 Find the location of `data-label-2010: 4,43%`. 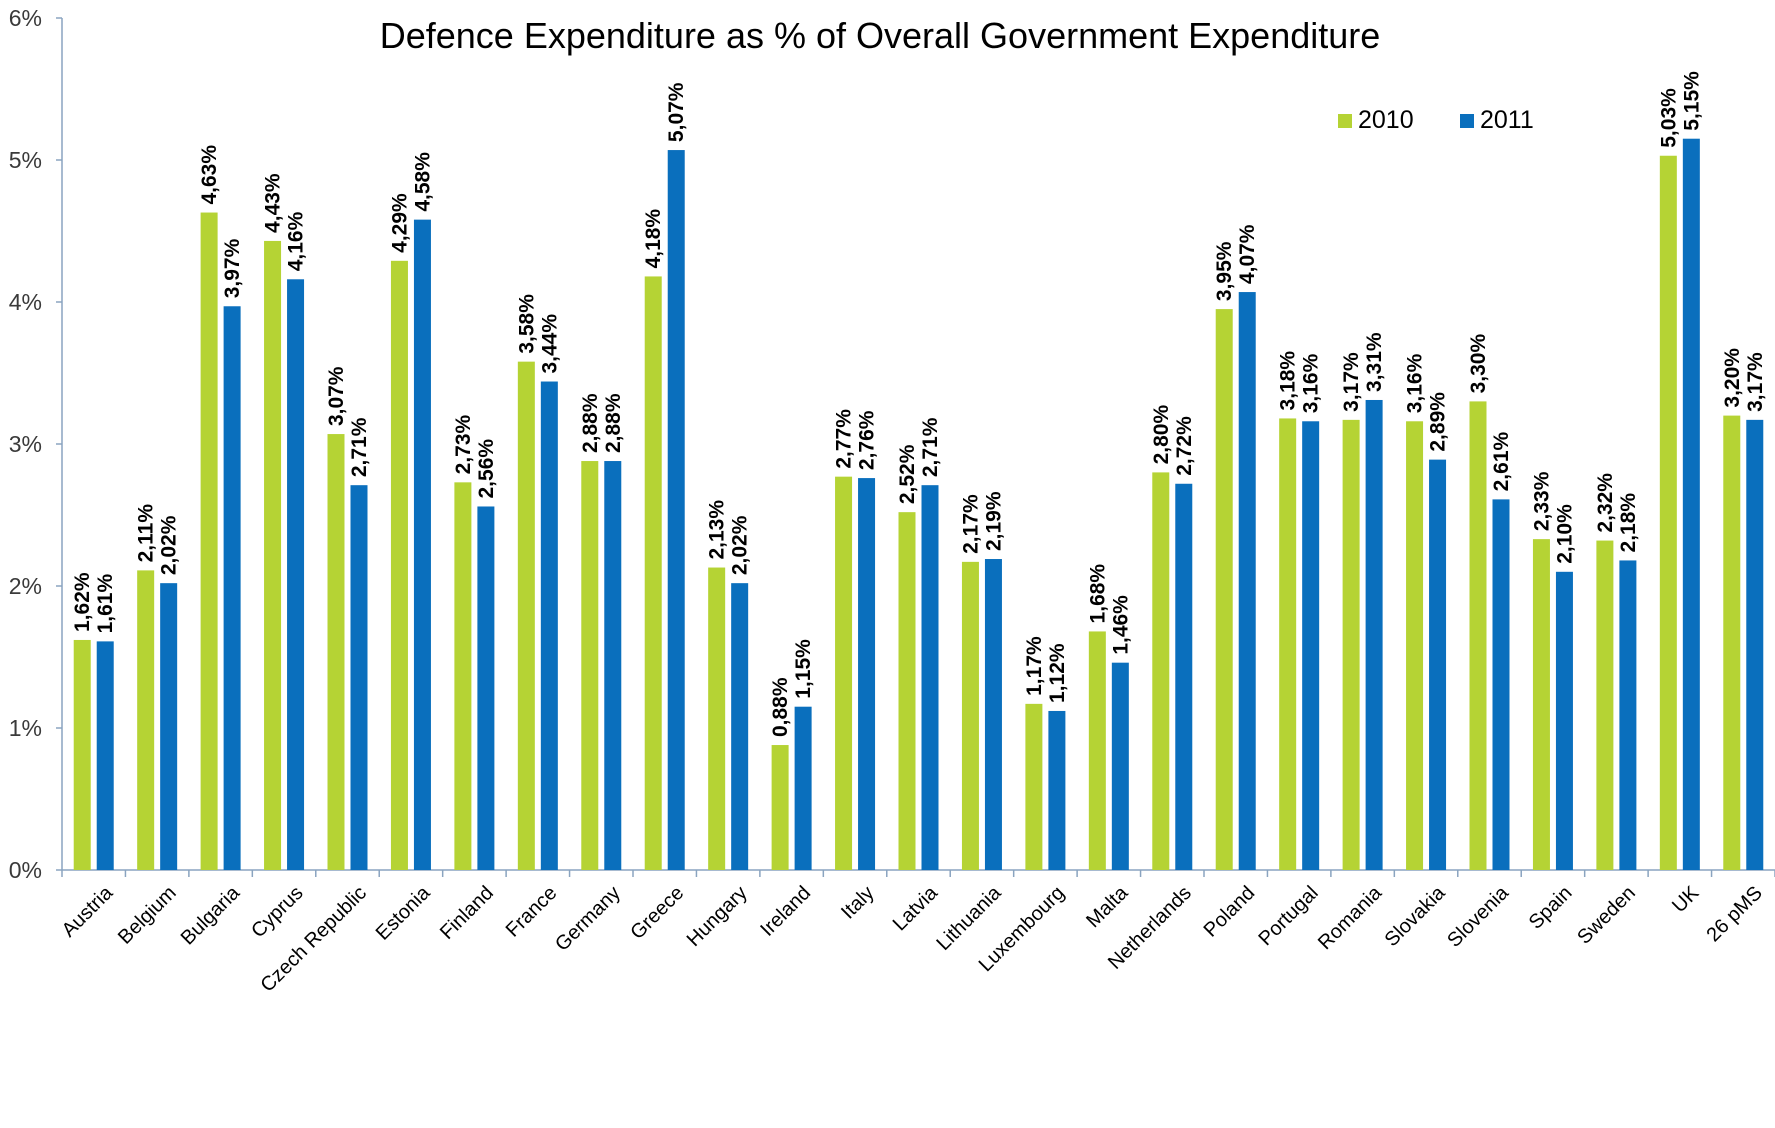

data-label-2010: 4,43% is located at coordinates (273, 203).